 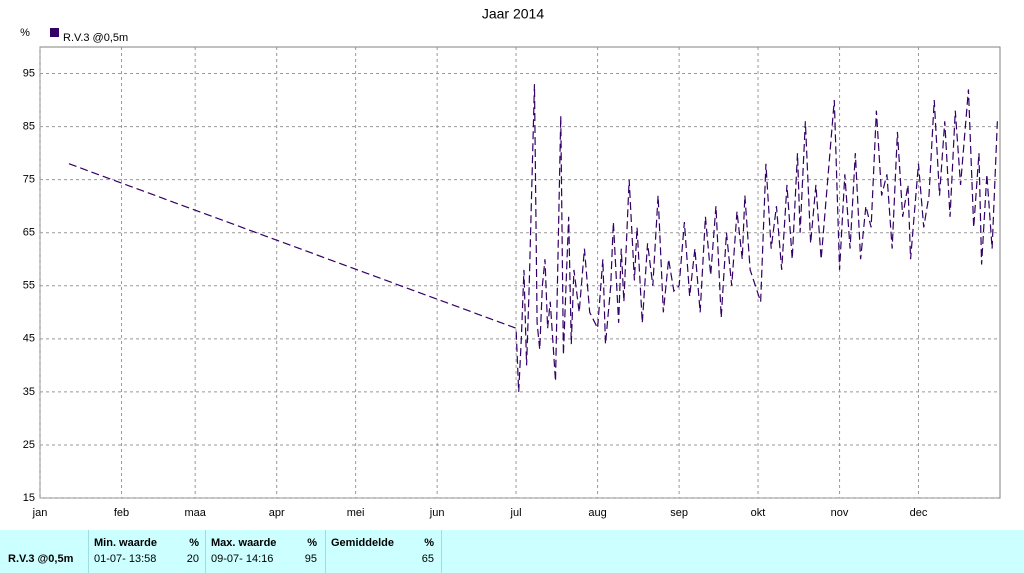 What do you see at coordinates (29, 392) in the screenshot?
I see `y-tick-label: 35` at bounding box center [29, 392].